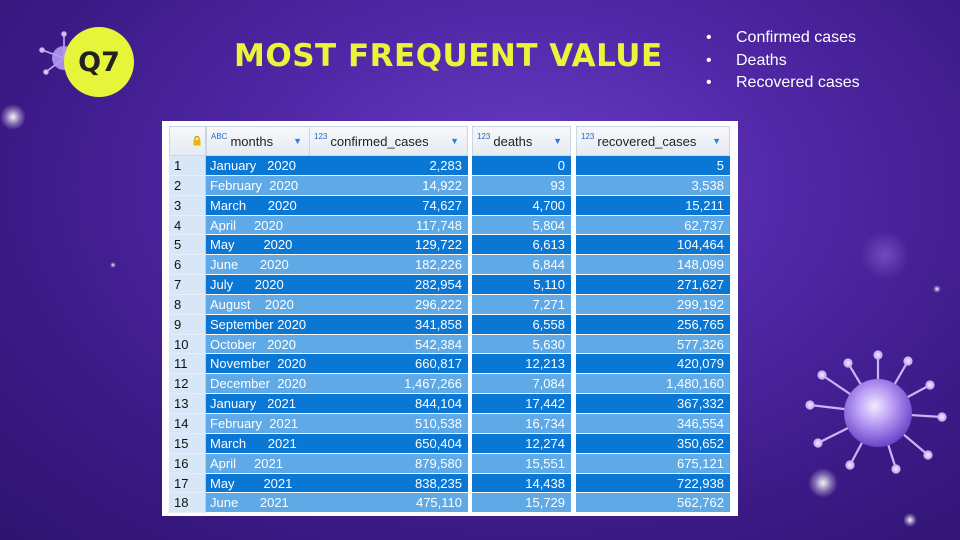  I want to click on cell-recovered-cases: 62,737, so click(653, 225).